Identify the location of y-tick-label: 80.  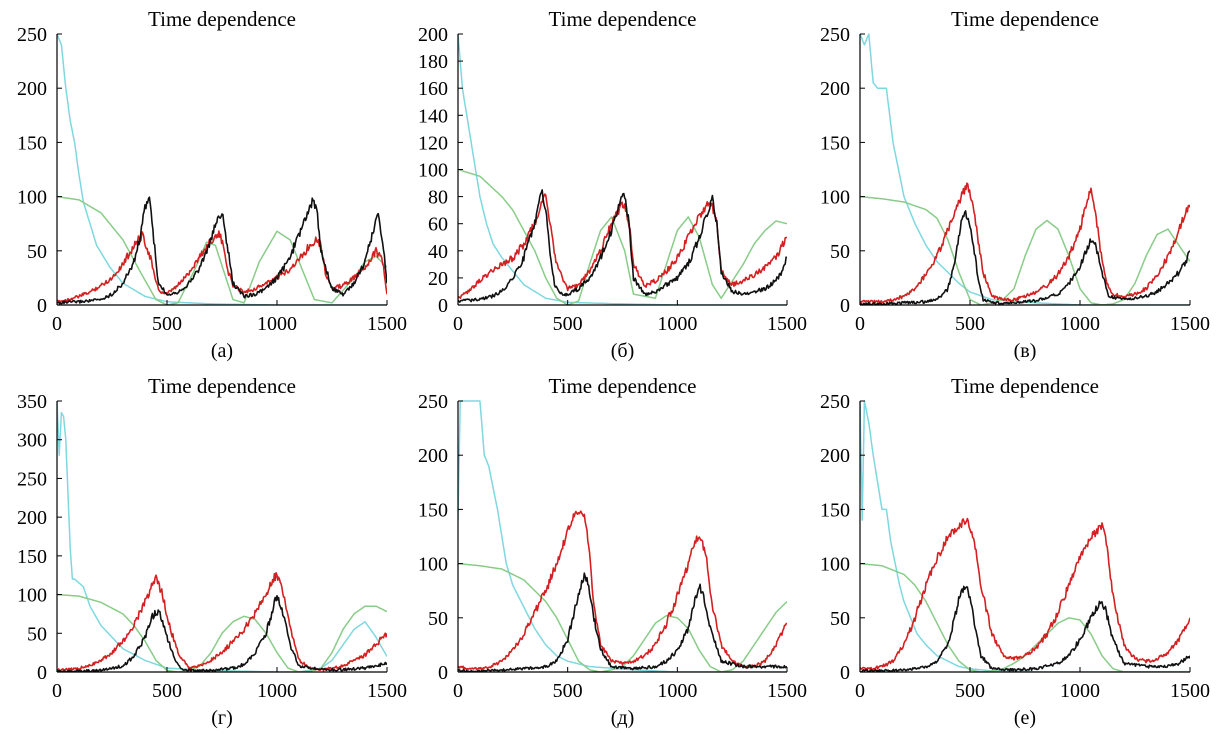
(438, 198).